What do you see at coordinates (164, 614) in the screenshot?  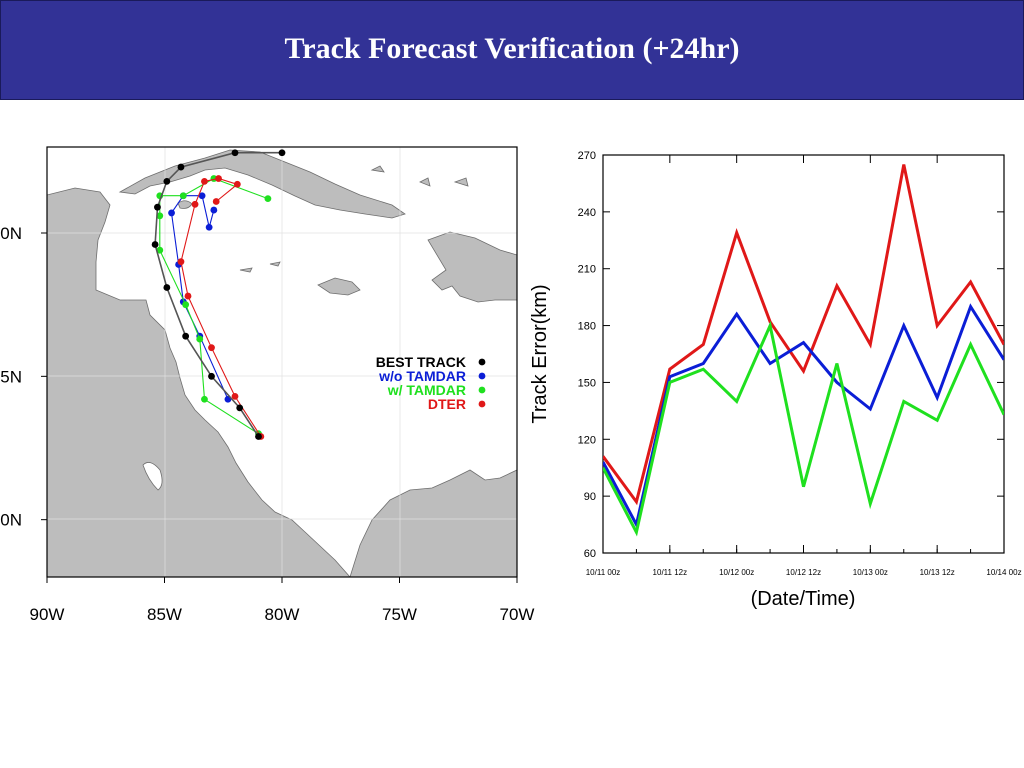 I see `map-x-tick-label: 85W` at bounding box center [164, 614].